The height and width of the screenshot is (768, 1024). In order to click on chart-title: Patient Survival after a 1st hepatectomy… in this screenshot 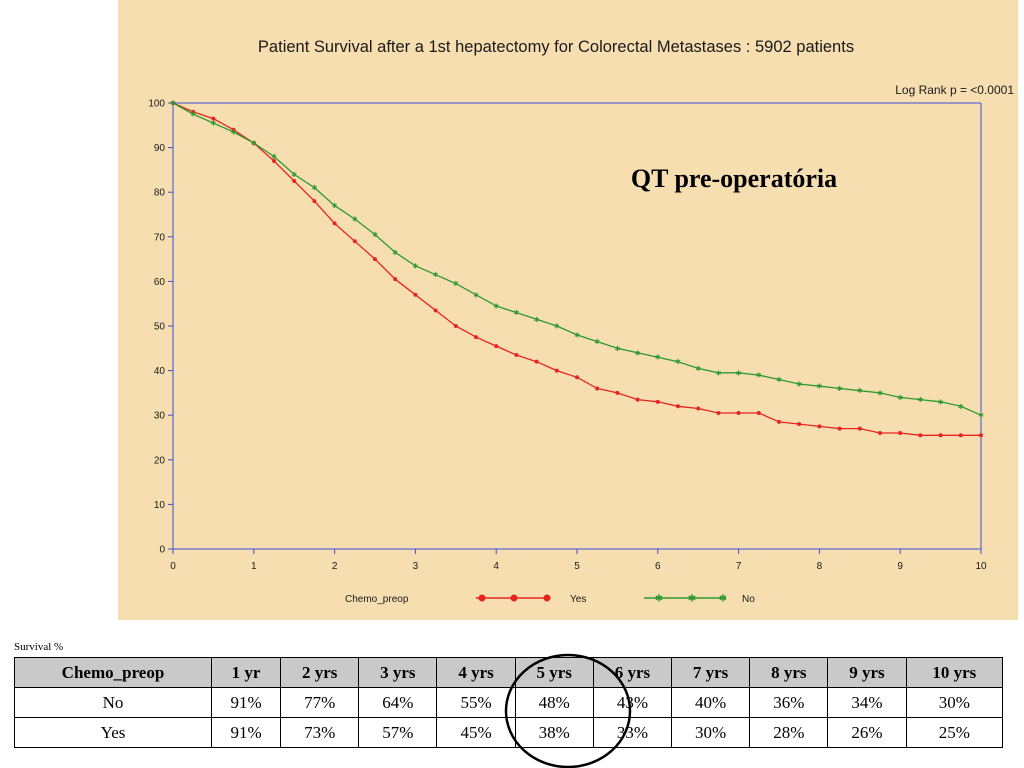, I will do `click(556, 47)`.